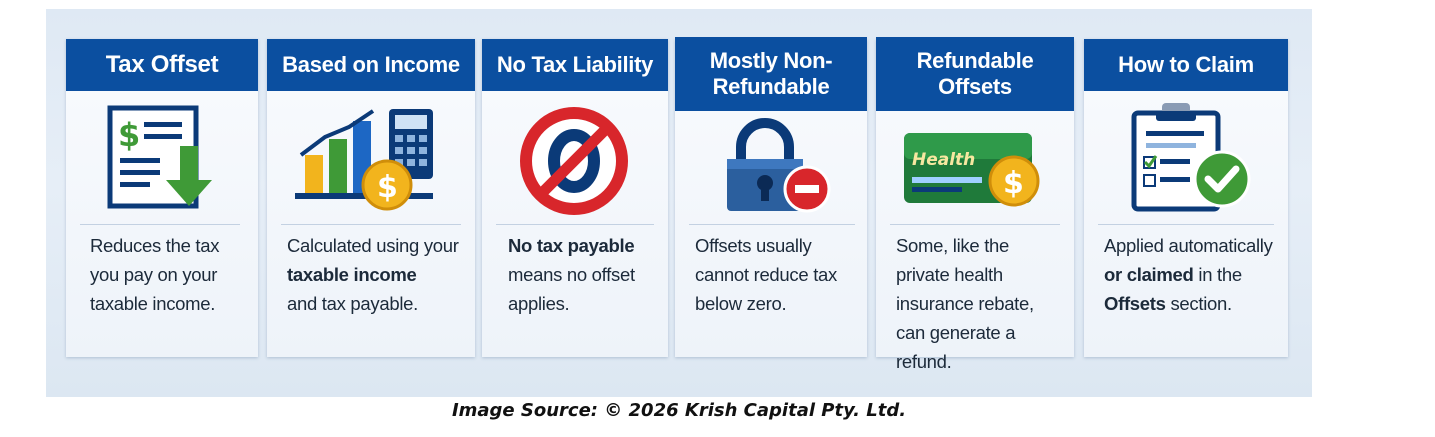  What do you see at coordinates (371, 65) in the screenshot?
I see `card-title: Based on Income` at bounding box center [371, 65].